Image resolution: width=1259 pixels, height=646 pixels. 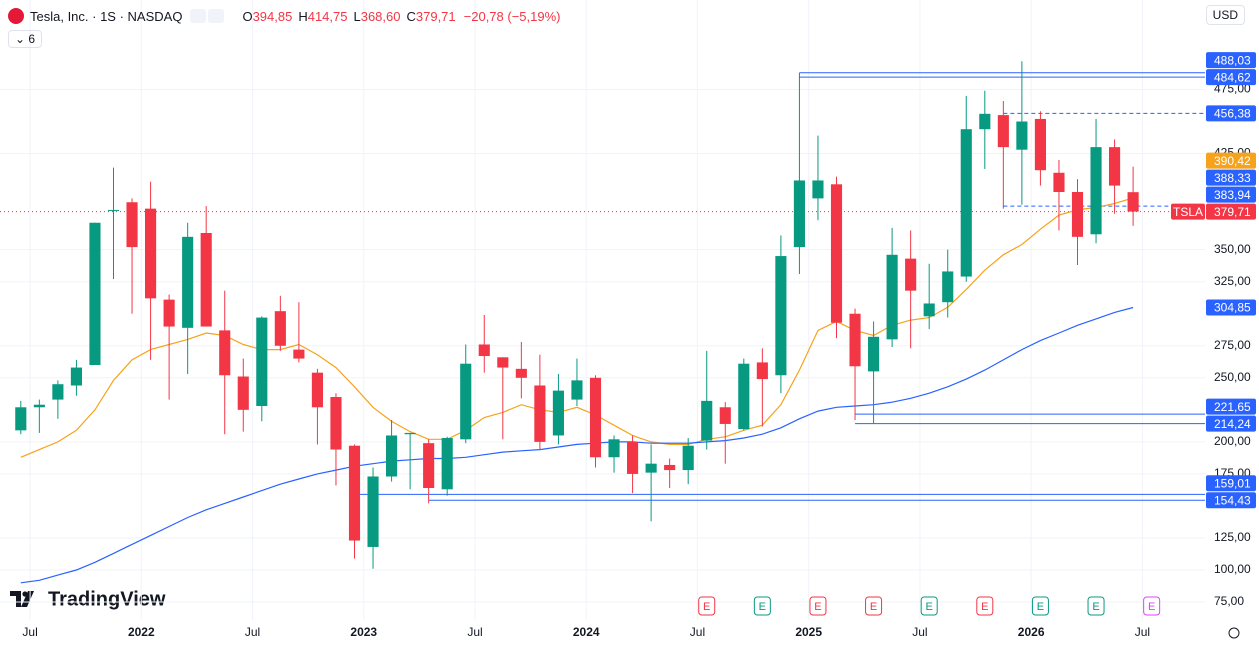 What do you see at coordinates (107, 599) in the screenshot?
I see `logo-text: TradingView` at bounding box center [107, 599].